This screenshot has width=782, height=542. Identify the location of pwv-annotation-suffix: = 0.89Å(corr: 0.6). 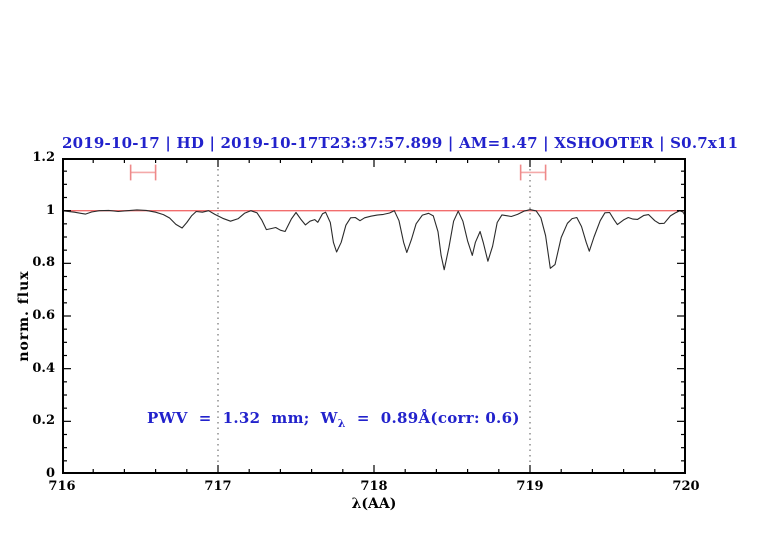
(432, 418).